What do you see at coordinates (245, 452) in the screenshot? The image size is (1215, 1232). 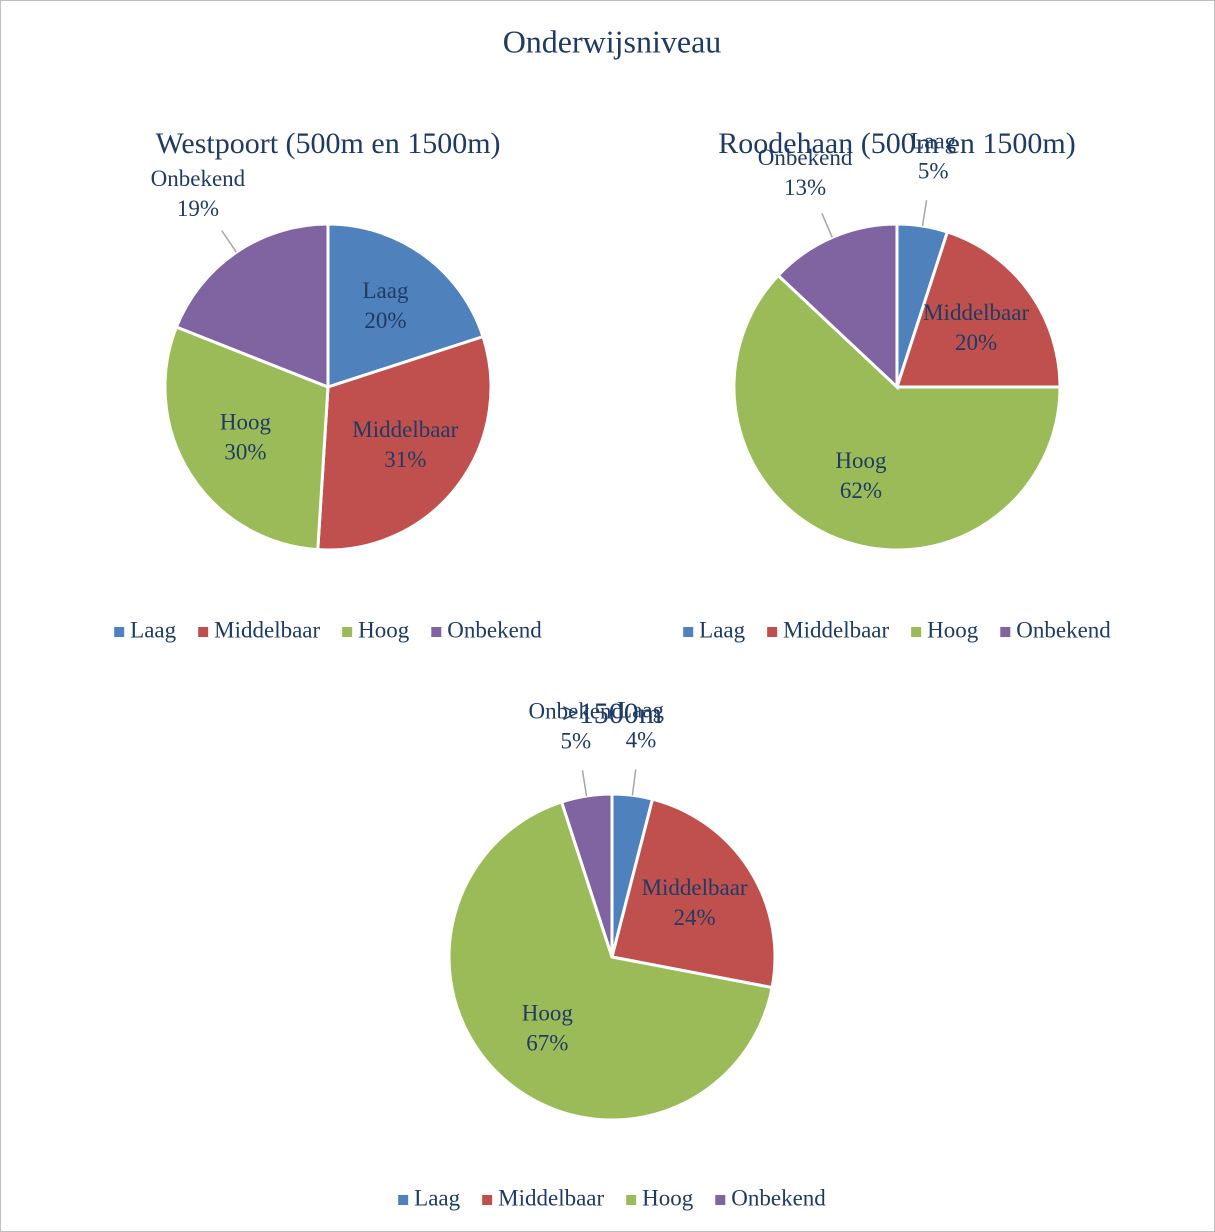 I see `data-label: 30%` at bounding box center [245, 452].